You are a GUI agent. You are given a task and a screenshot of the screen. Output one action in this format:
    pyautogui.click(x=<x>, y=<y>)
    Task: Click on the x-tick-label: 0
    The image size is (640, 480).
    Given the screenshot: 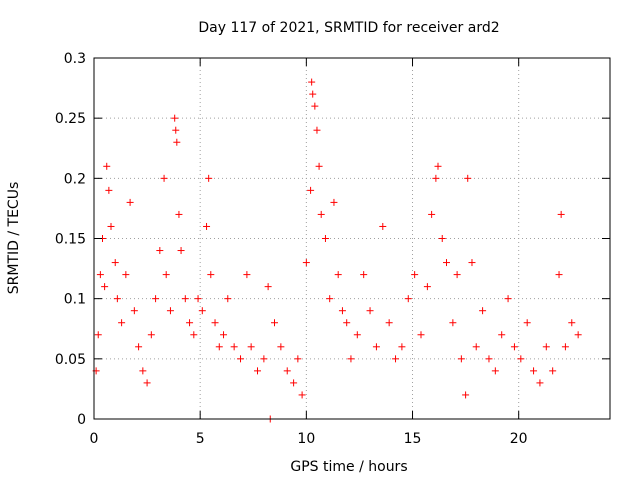 What is the action you would take?
    pyautogui.click(x=94, y=439)
    